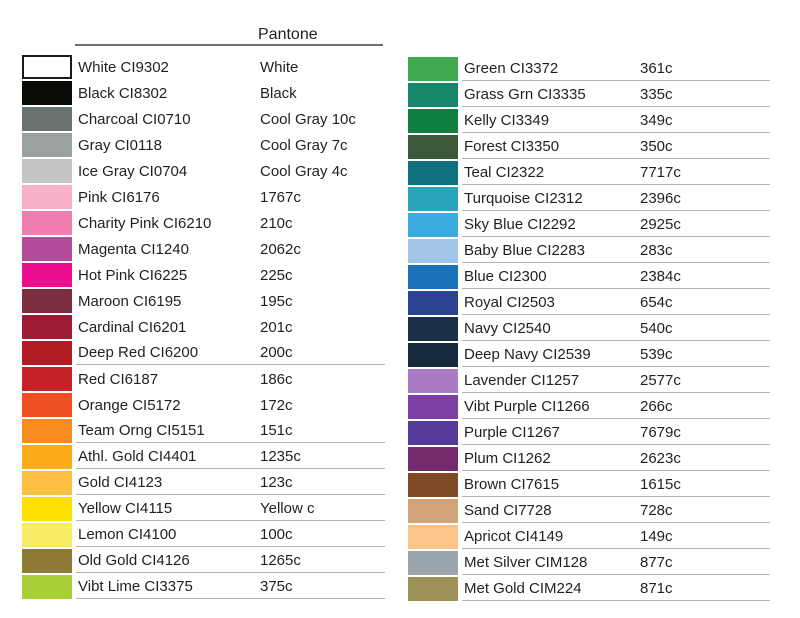 This screenshot has width=800, height=618. Describe the element at coordinates (508, 510) in the screenshot. I see `color-name-code: Sand CI7728` at that location.